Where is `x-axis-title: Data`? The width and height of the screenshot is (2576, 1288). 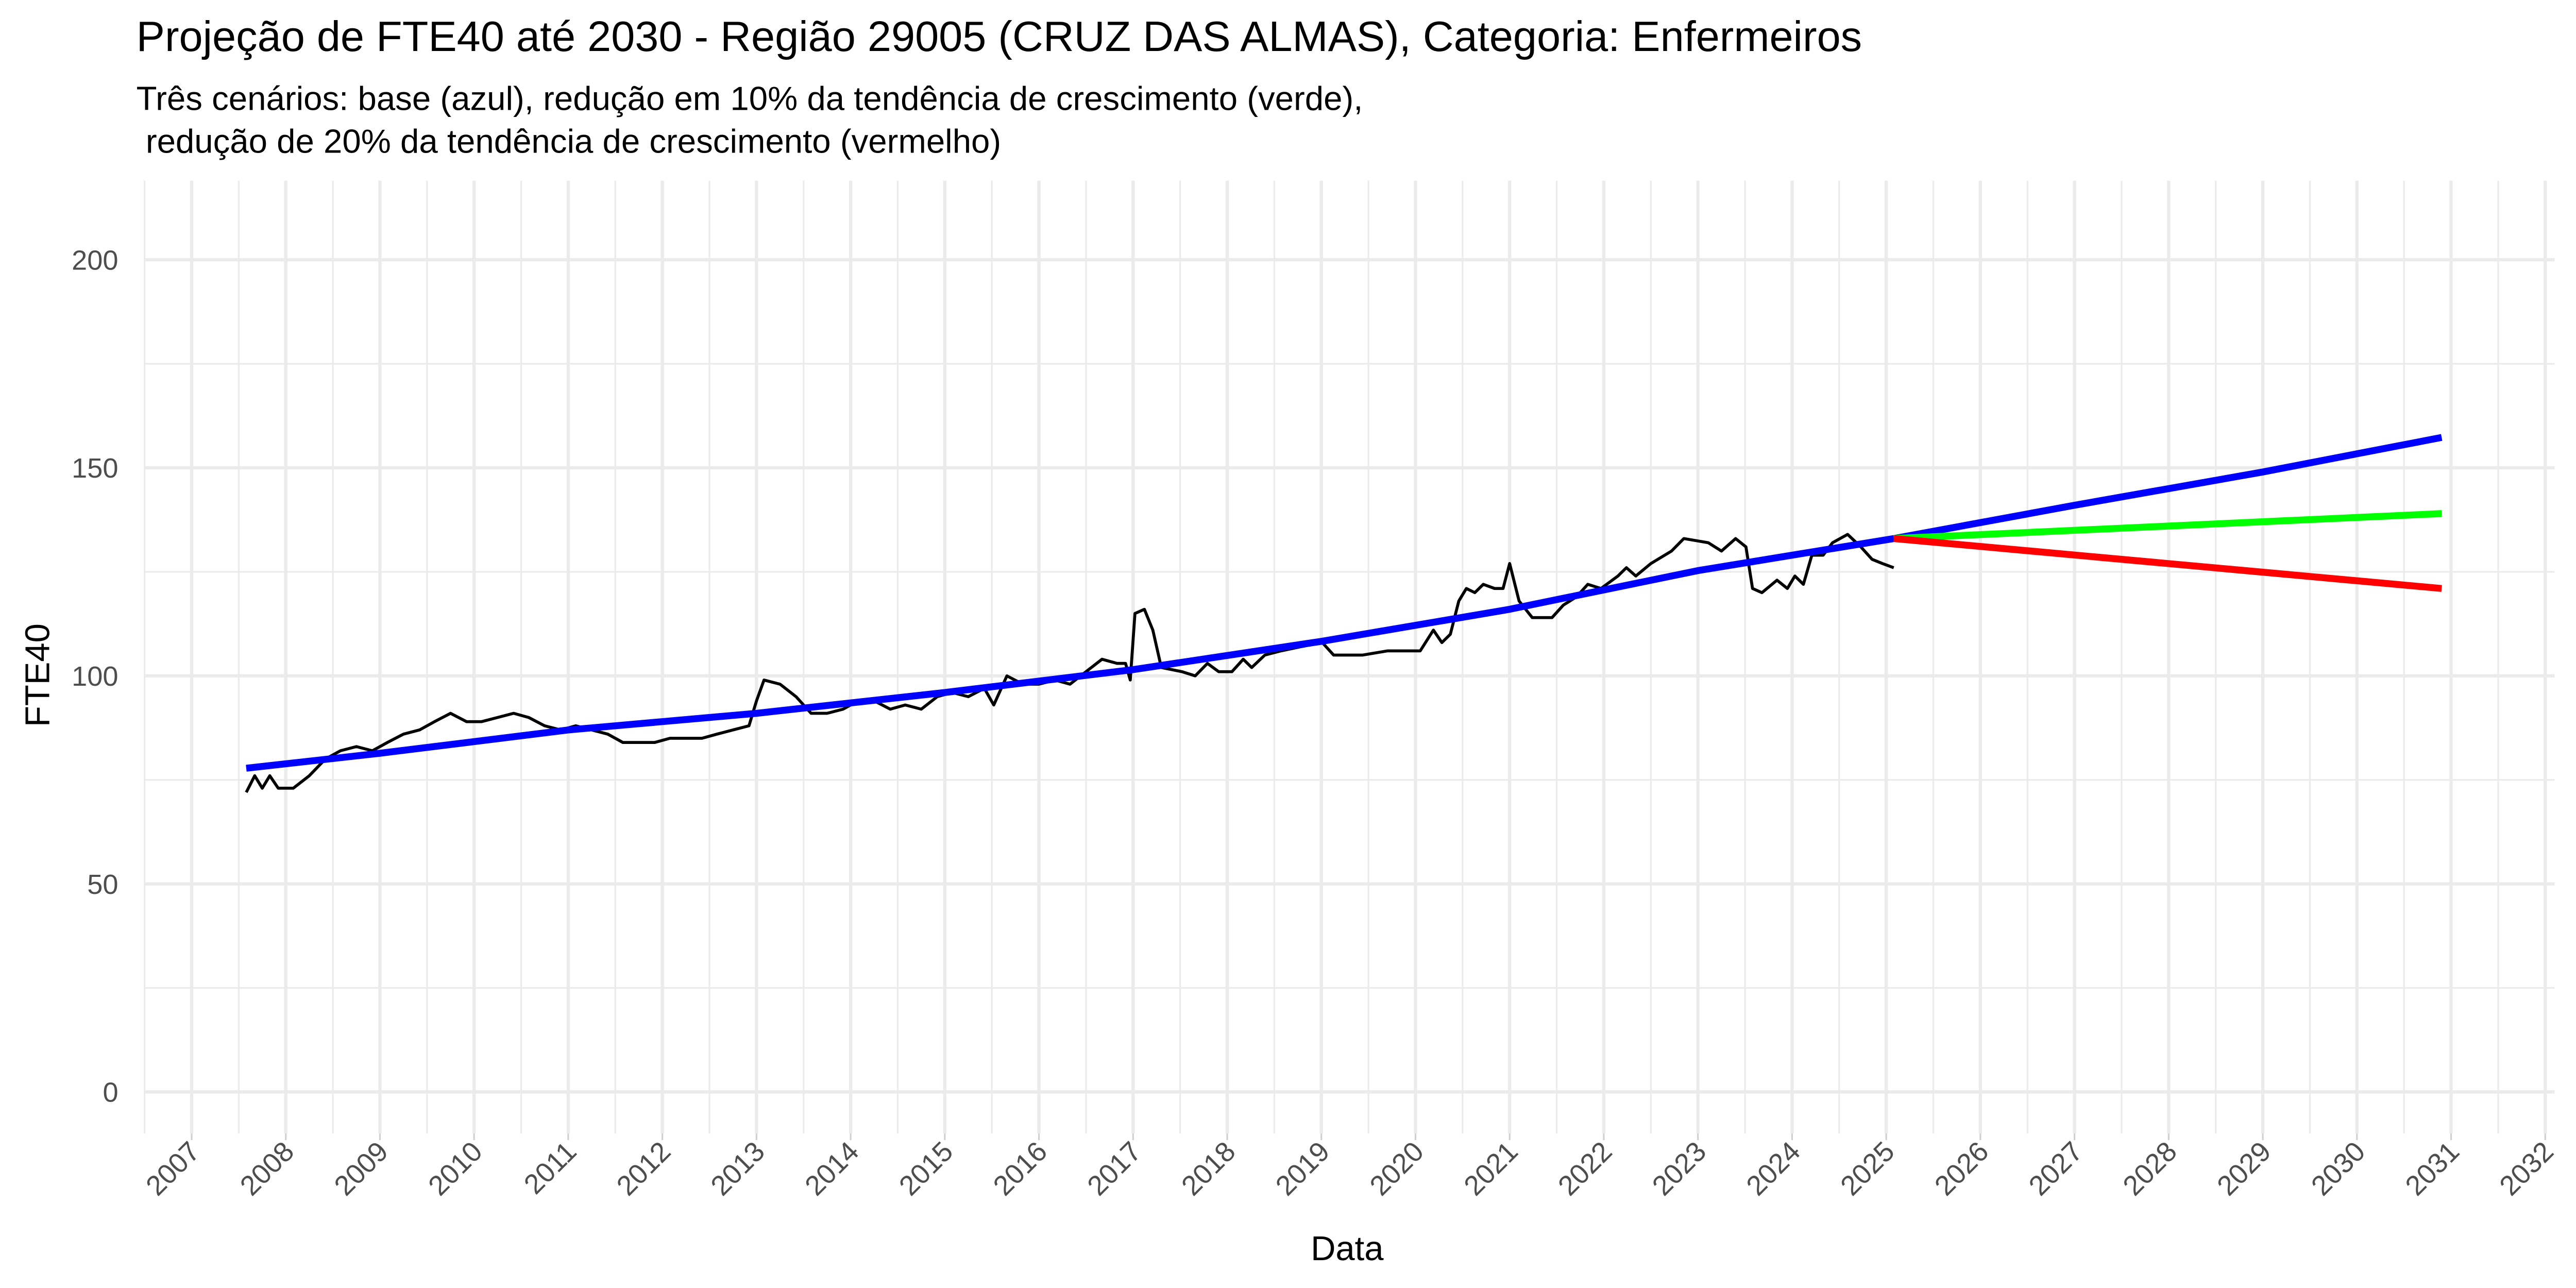 x-axis-title: Data is located at coordinates (1347, 1248).